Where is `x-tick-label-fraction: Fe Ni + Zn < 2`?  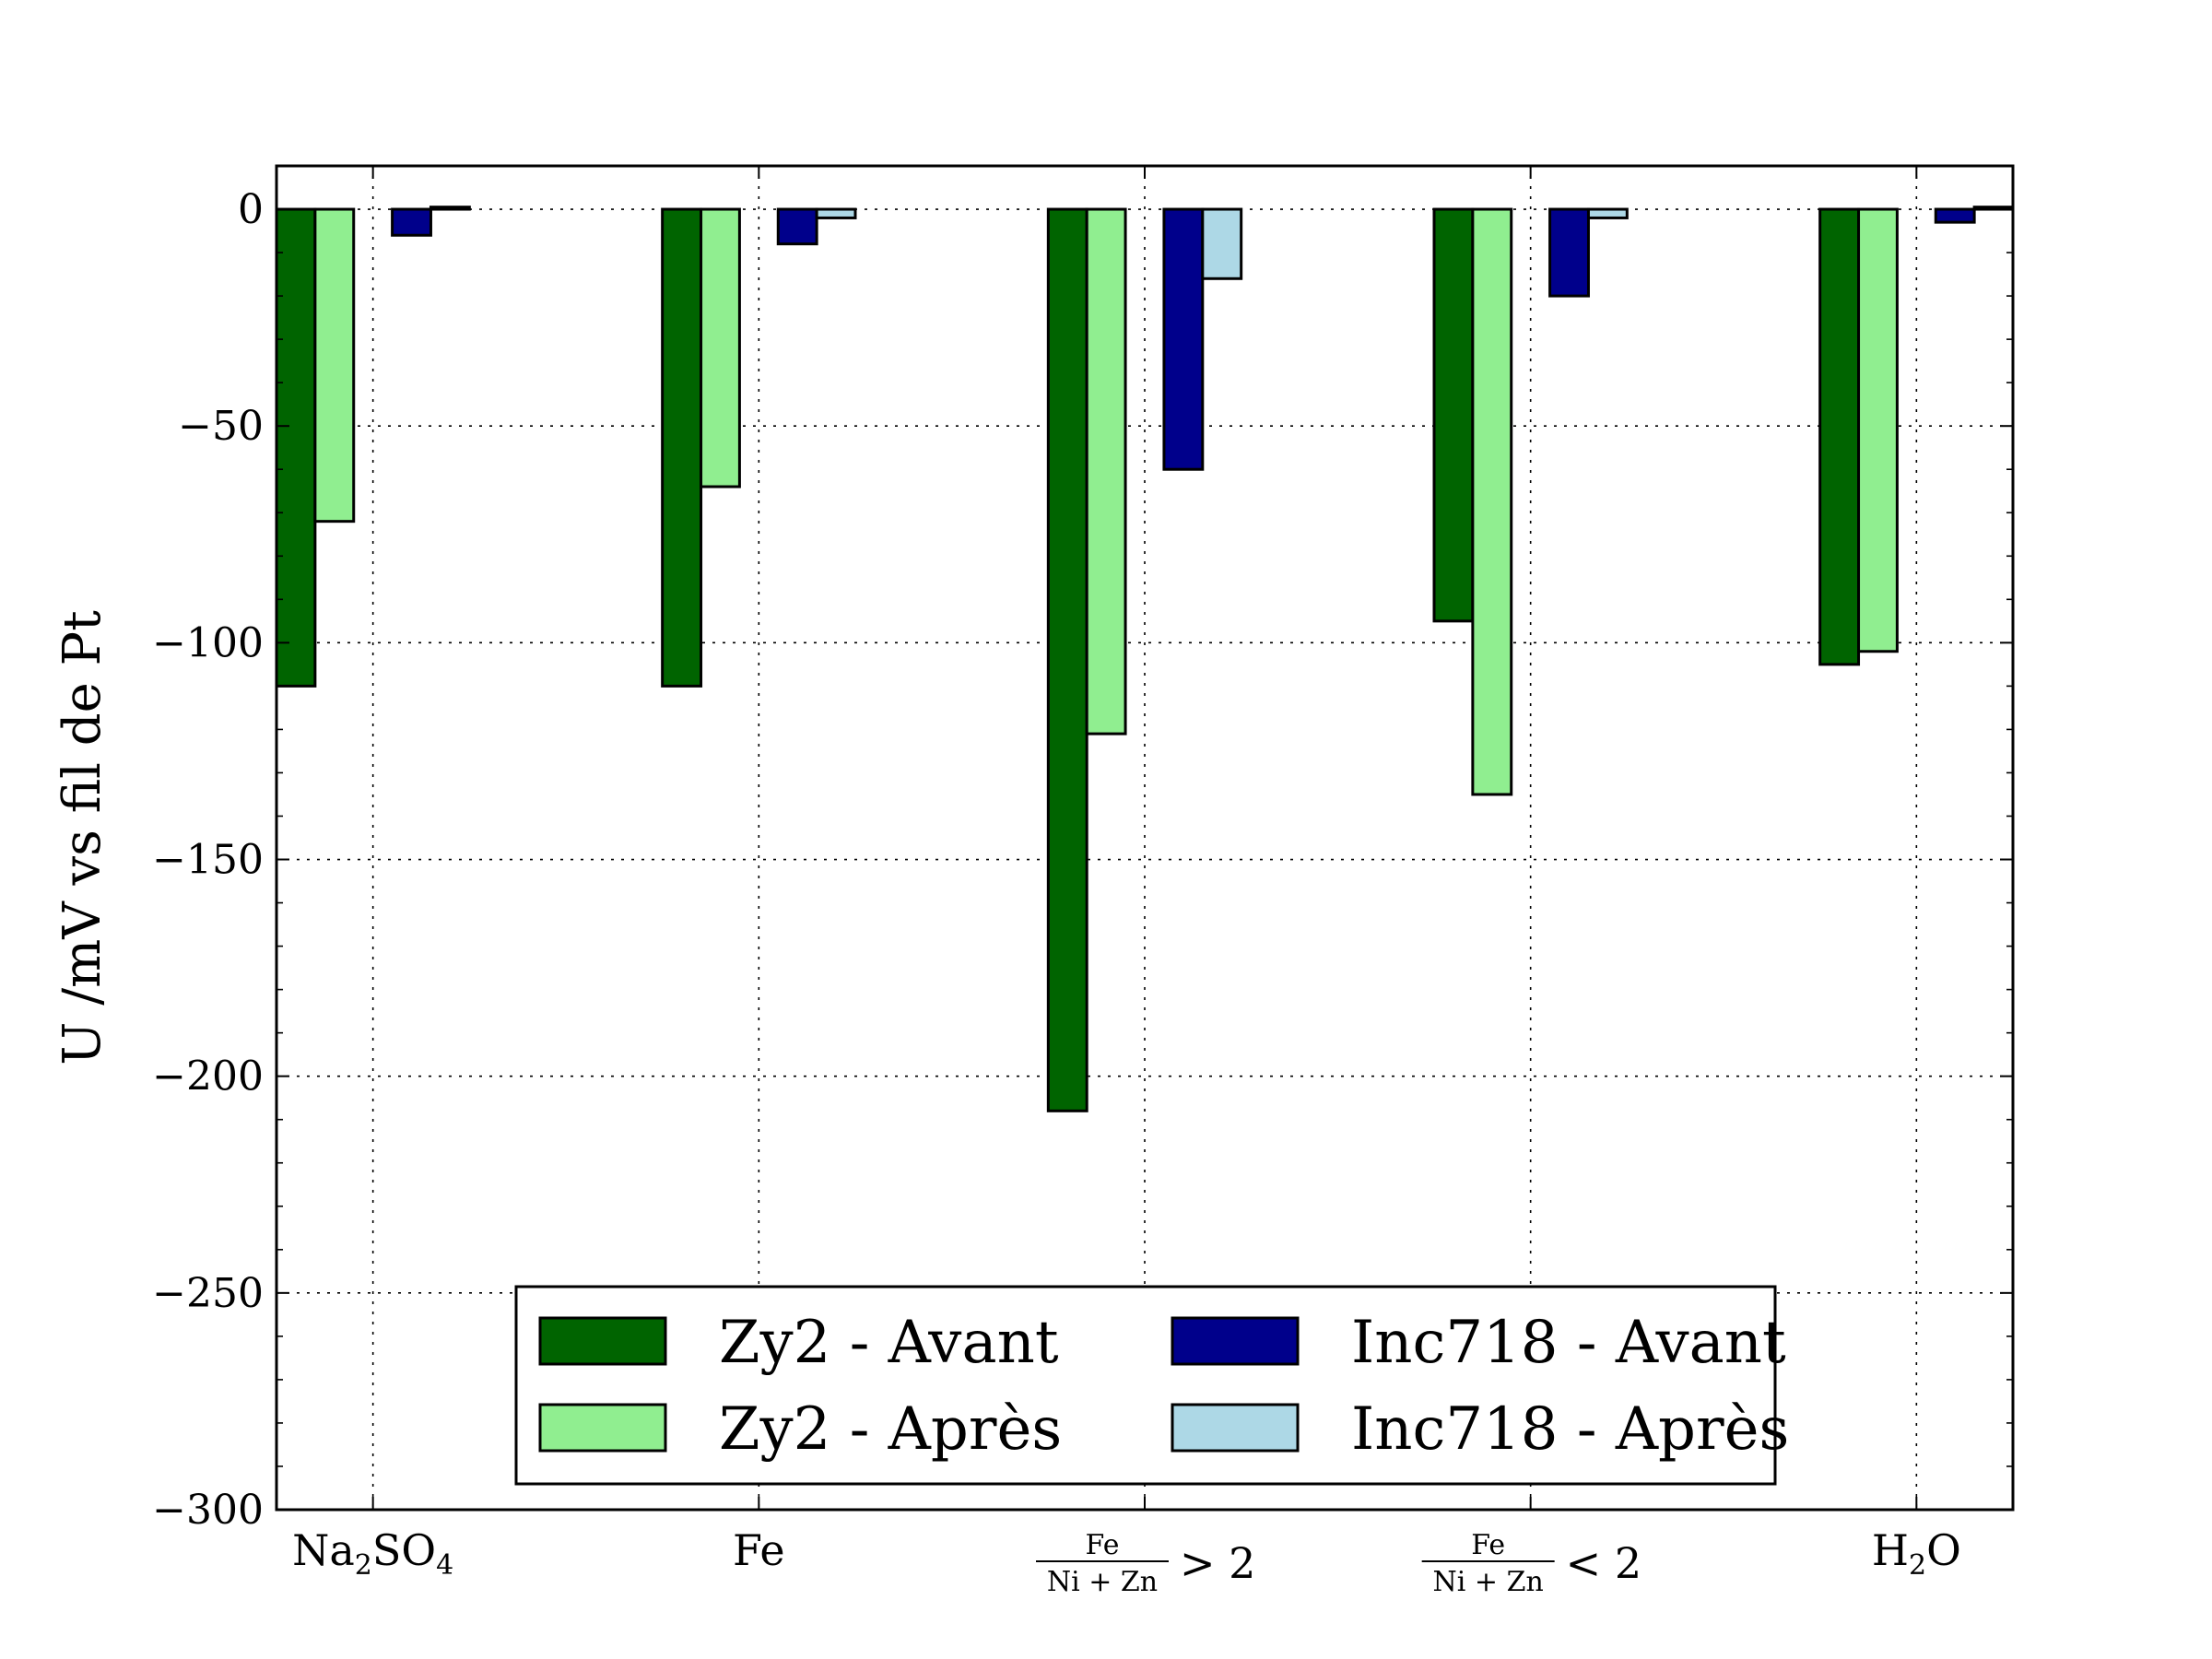
x-tick-label-fraction: Fe Ni + Zn < 2 is located at coordinates (1531, 1563).